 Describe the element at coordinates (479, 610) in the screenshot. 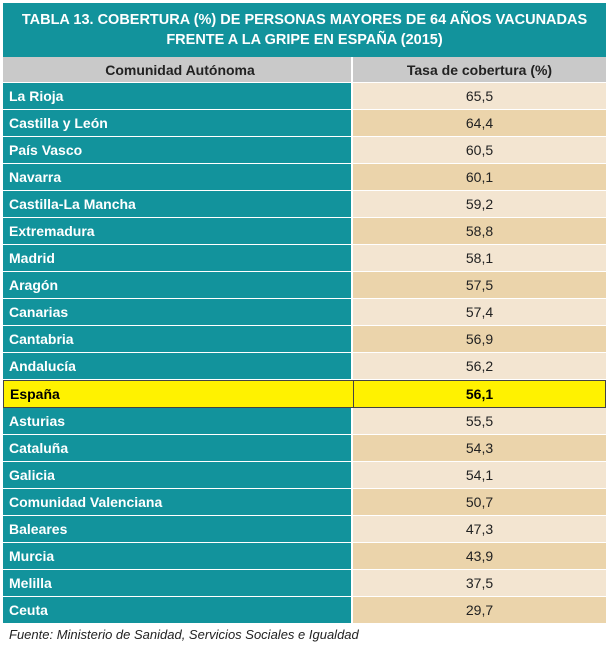

I see `rate-cell: 29,7` at that location.